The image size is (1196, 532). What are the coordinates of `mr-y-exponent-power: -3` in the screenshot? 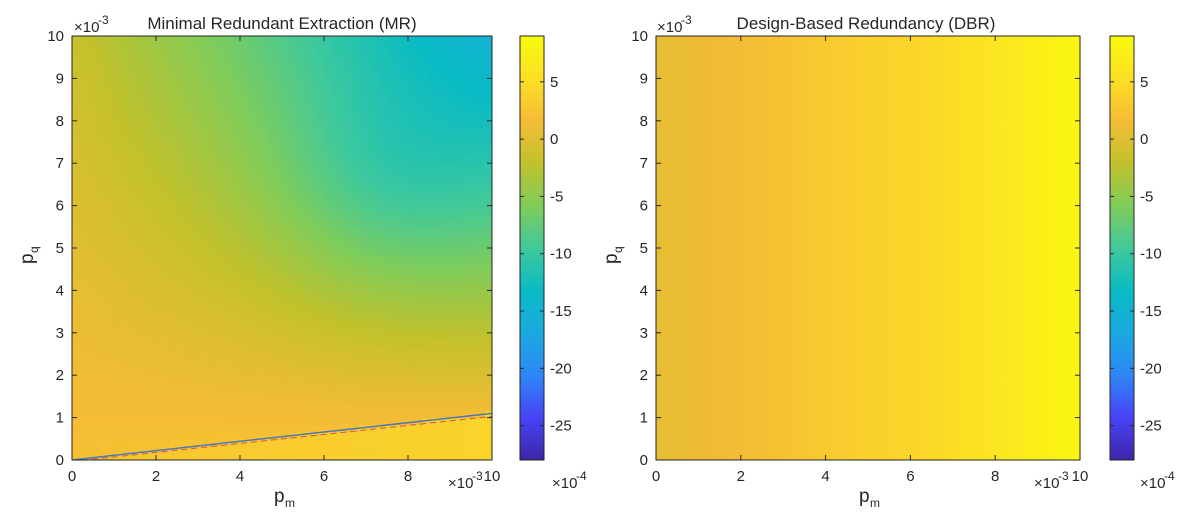 It's located at (103, 20).